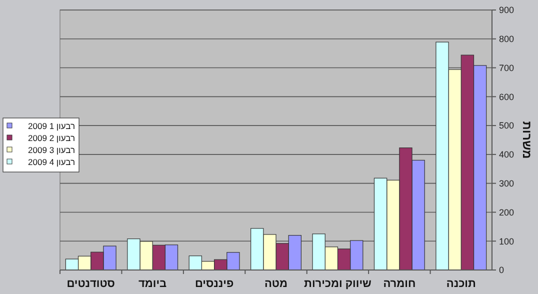  I want to click on x-tick-label: ביומד, so click(152, 284).